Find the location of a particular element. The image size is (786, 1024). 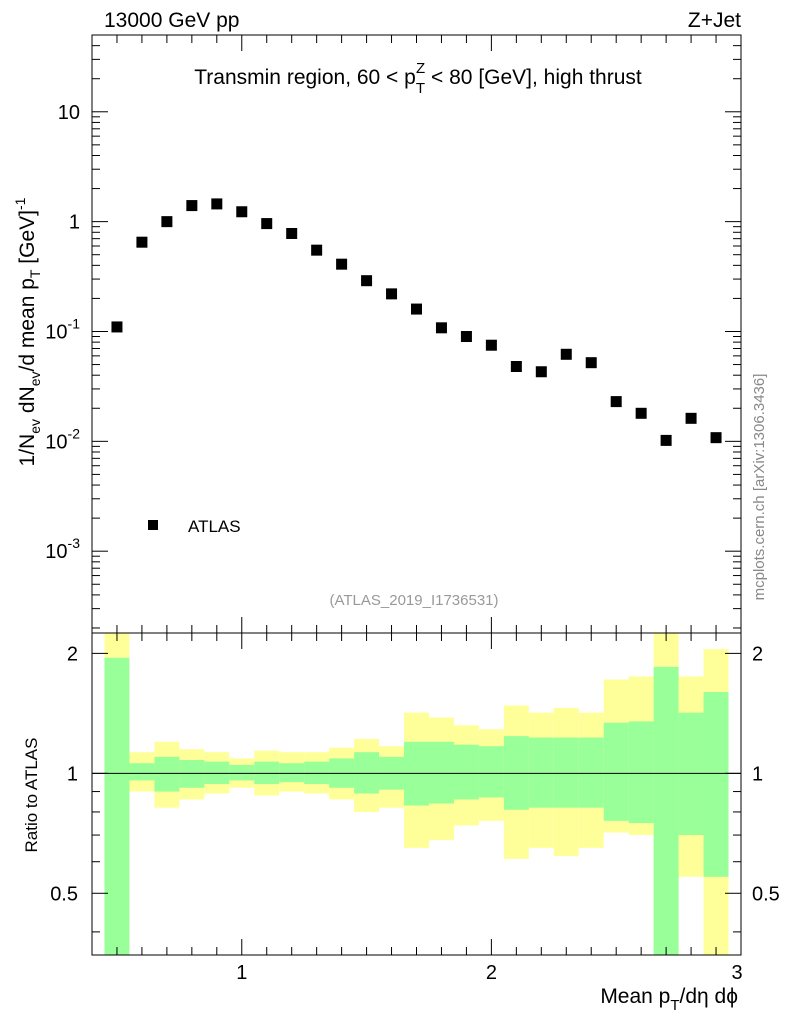

y-tick-label: 10 is located at coordinates (69, 113).